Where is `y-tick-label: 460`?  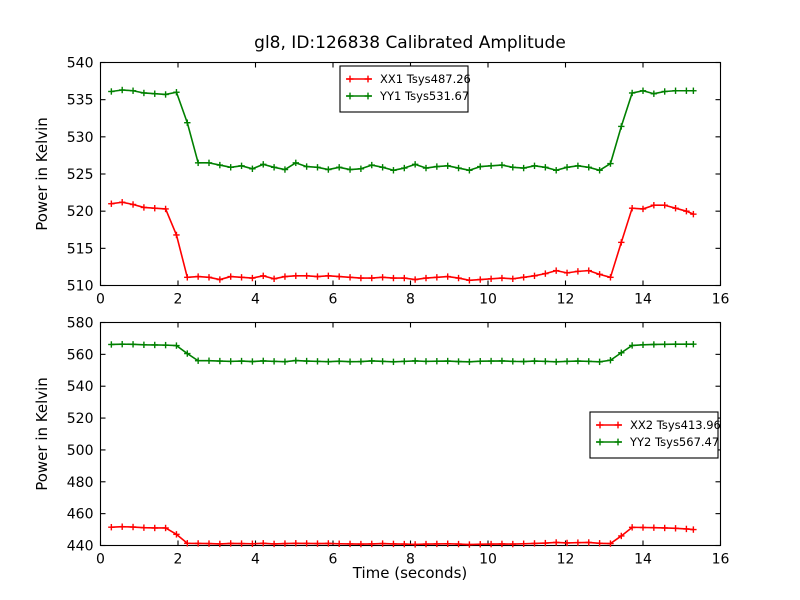 y-tick-label: 460 is located at coordinates (80, 515).